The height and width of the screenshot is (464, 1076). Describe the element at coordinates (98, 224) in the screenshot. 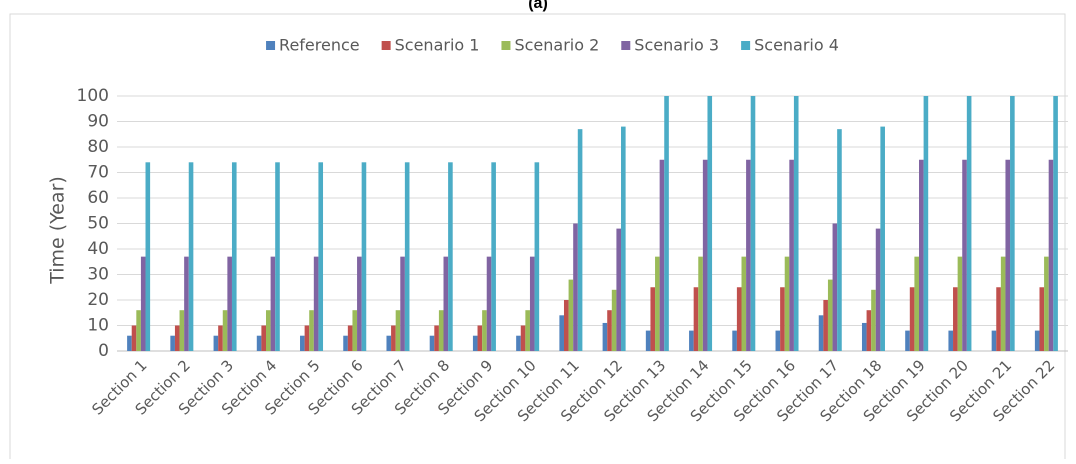

I see `y-tick-label: 50` at that location.